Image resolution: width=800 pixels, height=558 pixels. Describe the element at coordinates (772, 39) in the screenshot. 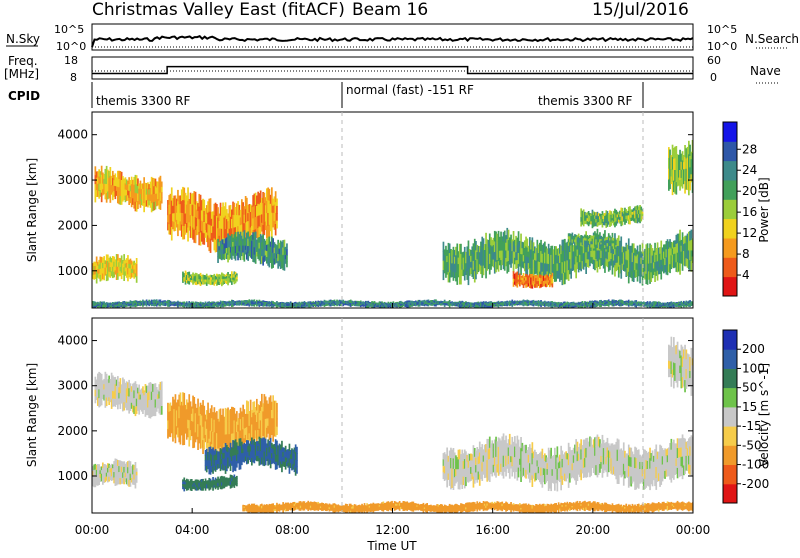

I see `nsearch-label: N.Search` at that location.